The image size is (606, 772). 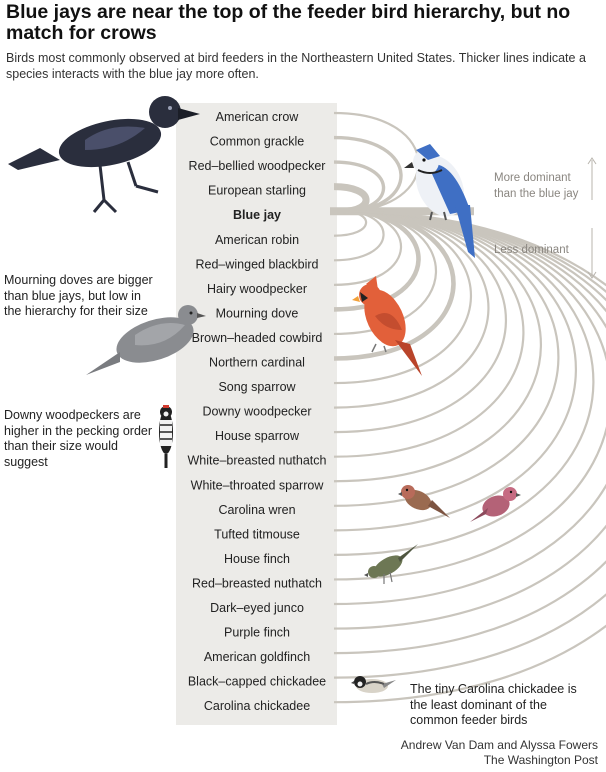 I want to click on species-label-common-grackle: Common grackle, so click(x=257, y=142).